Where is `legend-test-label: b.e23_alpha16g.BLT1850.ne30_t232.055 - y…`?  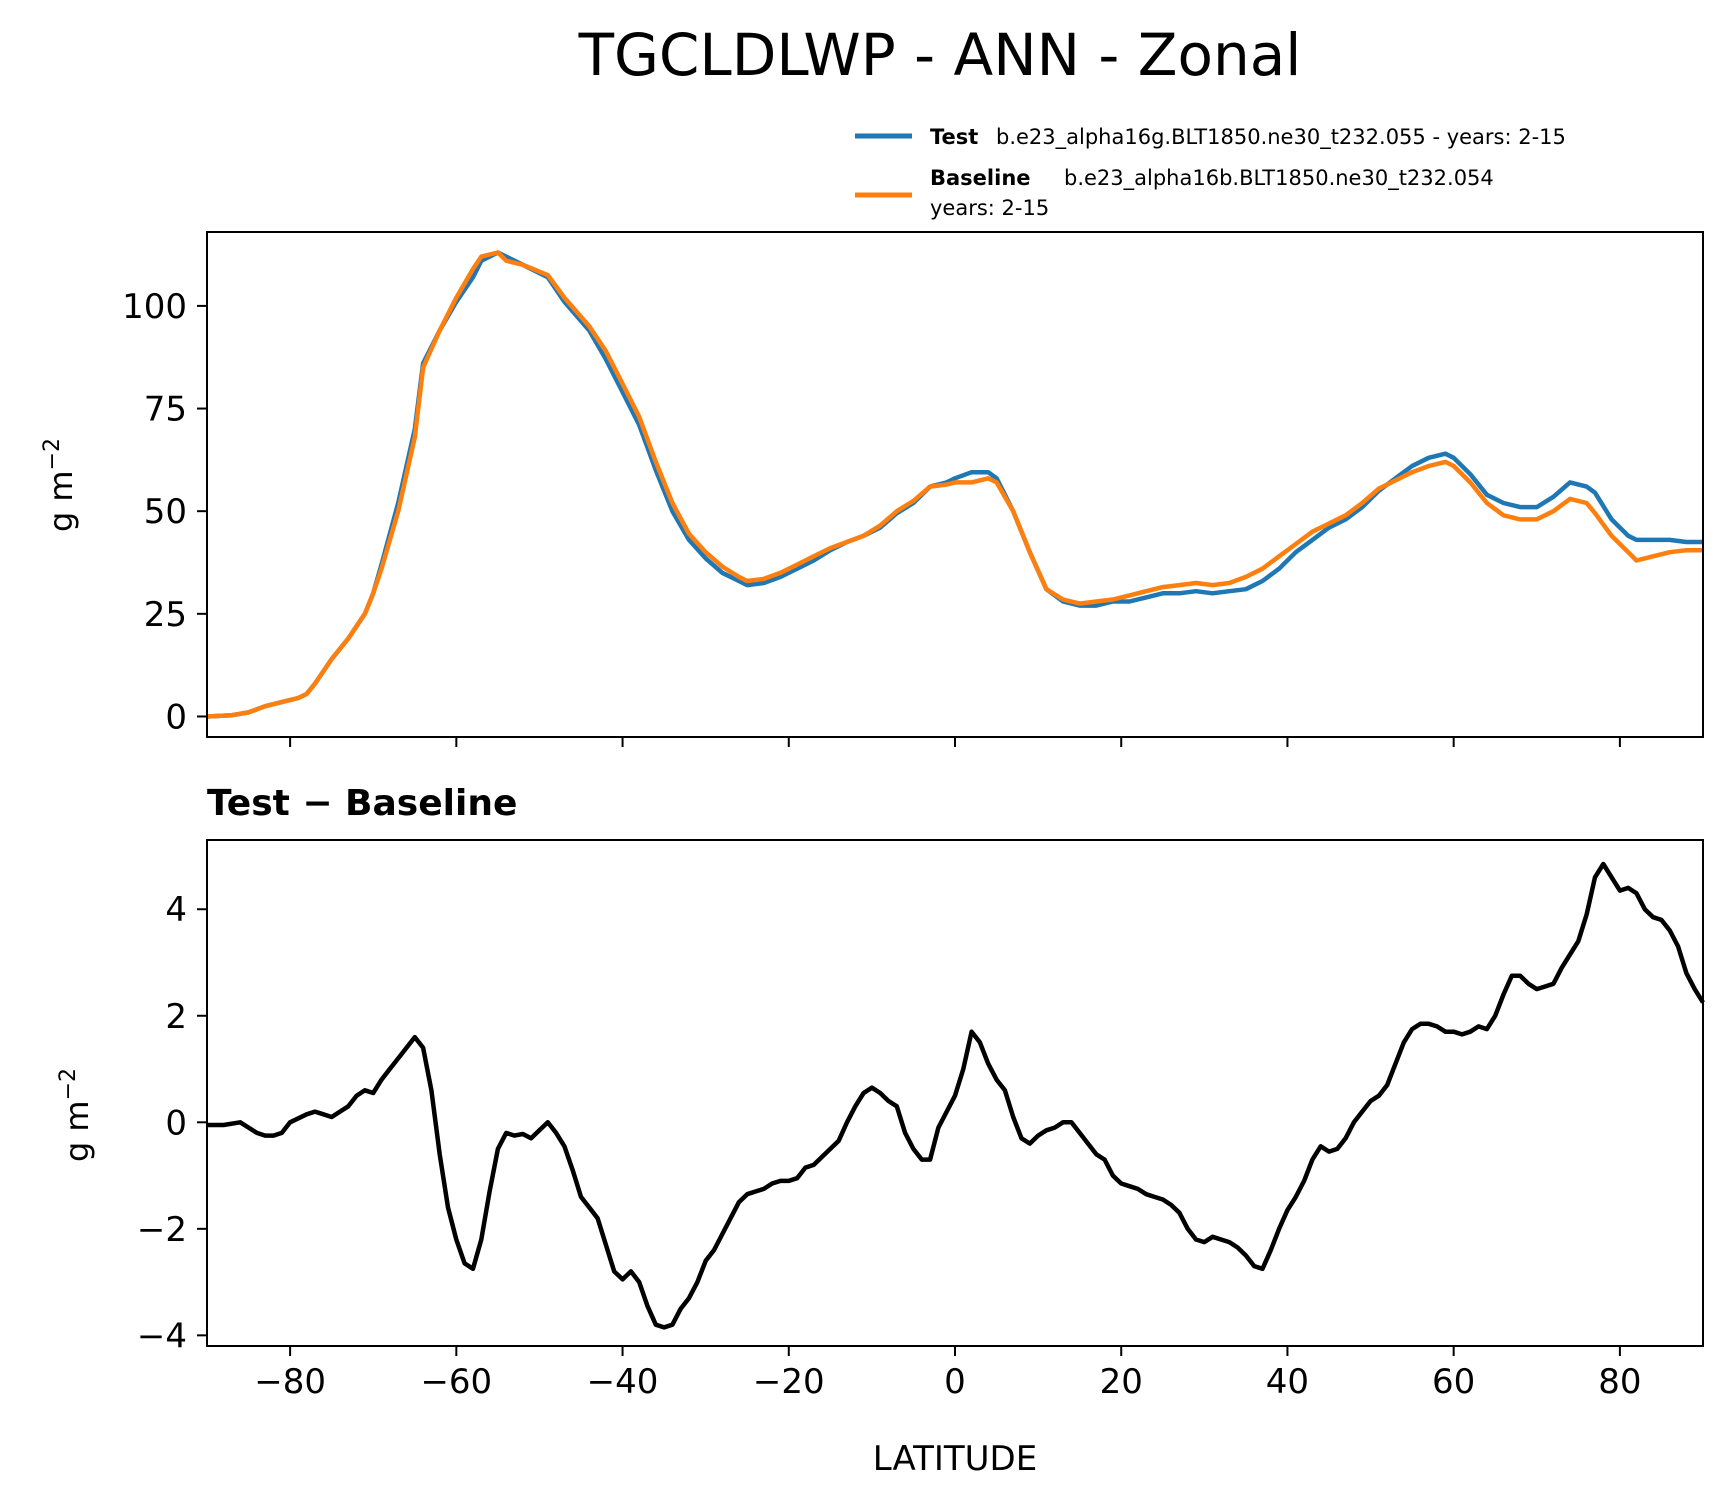 legend-test-label: b.e23_alpha16g.BLT1850.ne30_t232.055 - y… is located at coordinates (1281, 137).